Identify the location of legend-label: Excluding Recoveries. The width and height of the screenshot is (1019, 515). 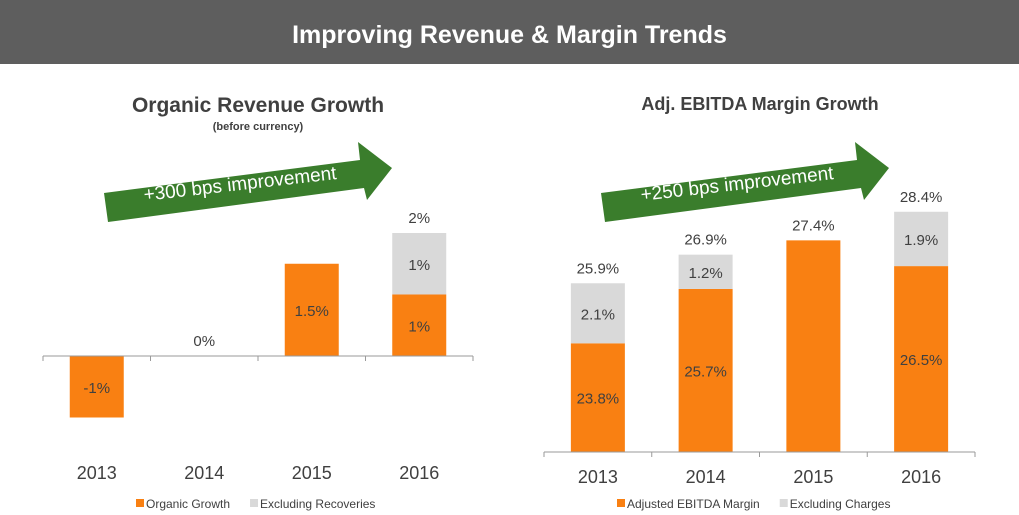
(317, 504).